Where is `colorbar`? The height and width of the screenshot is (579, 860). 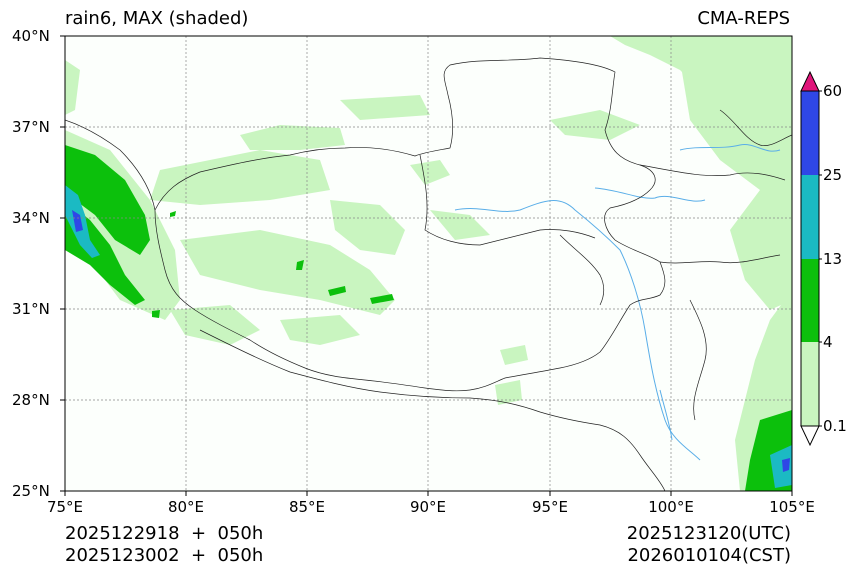 colorbar is located at coordinates (811, 258).